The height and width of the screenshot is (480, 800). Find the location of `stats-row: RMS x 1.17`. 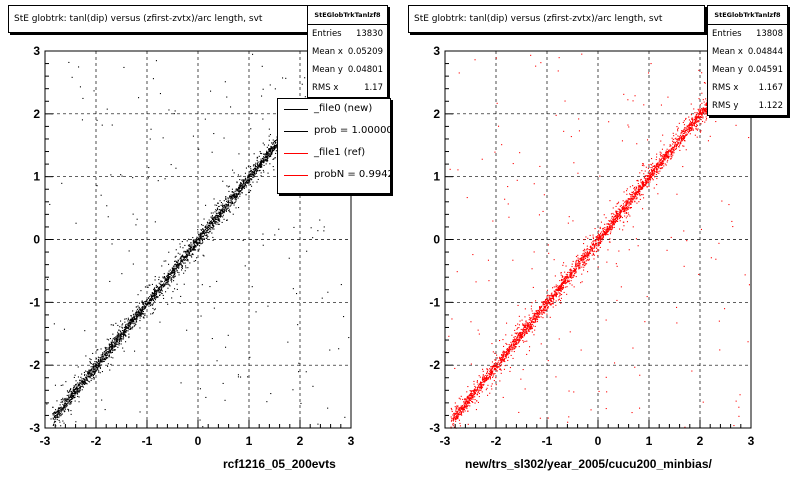

stats-row: RMS x 1.17 is located at coordinates (347, 88).